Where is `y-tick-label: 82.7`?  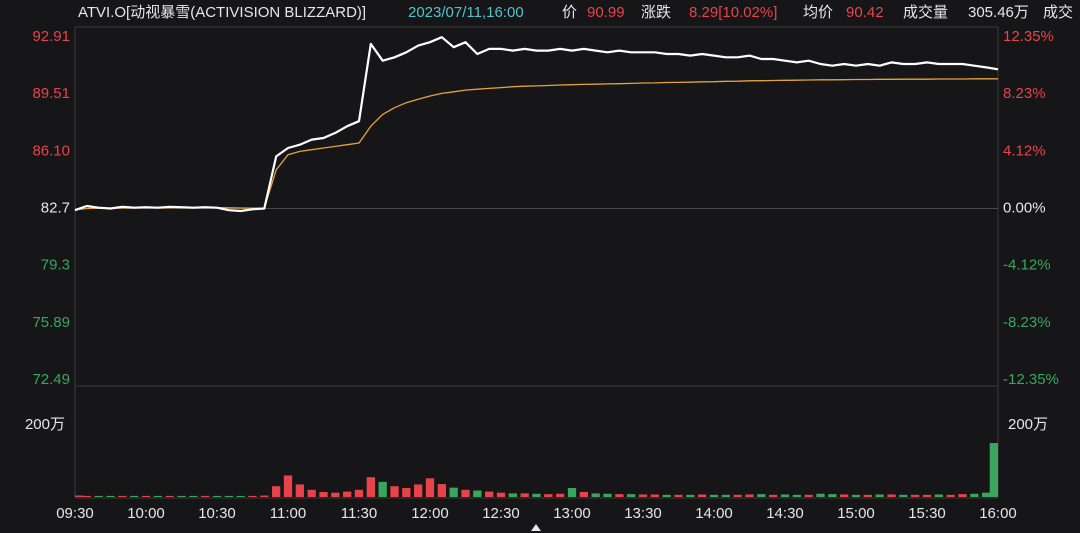
y-tick-label: 82.7 is located at coordinates (55, 207).